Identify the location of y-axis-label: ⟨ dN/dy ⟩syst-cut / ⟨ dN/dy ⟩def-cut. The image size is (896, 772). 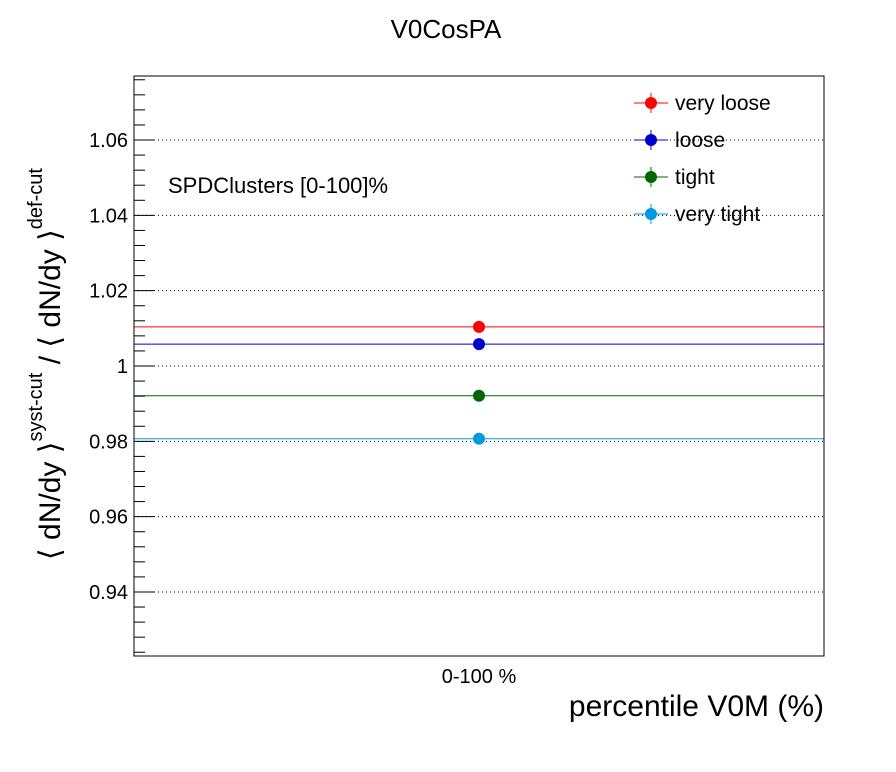
(46, 364).